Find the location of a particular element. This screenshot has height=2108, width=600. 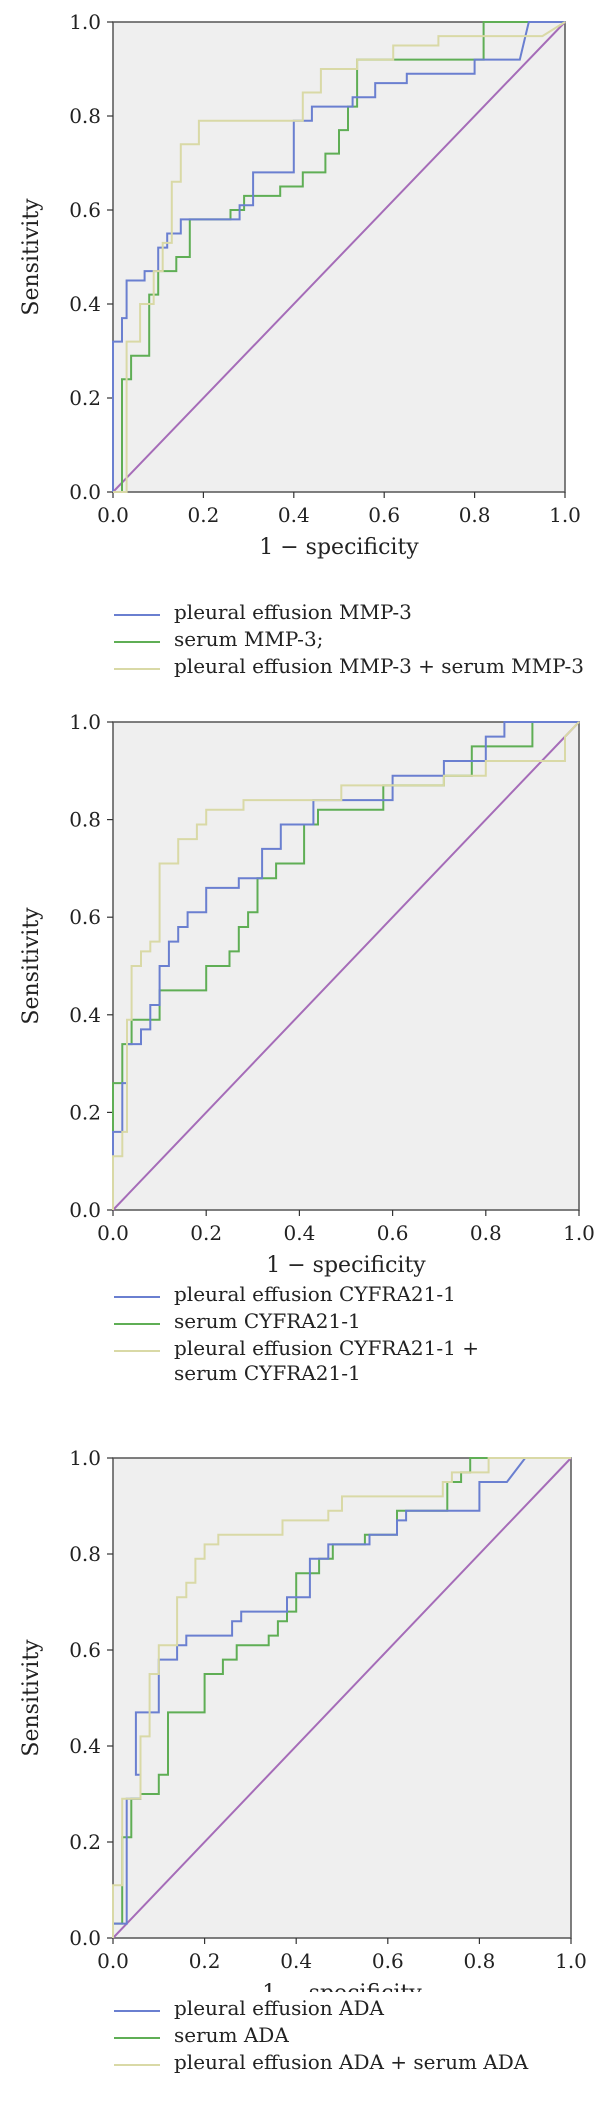

legend-label: pleural effusion ADA + serum ADA is located at coordinates (351, 2062).